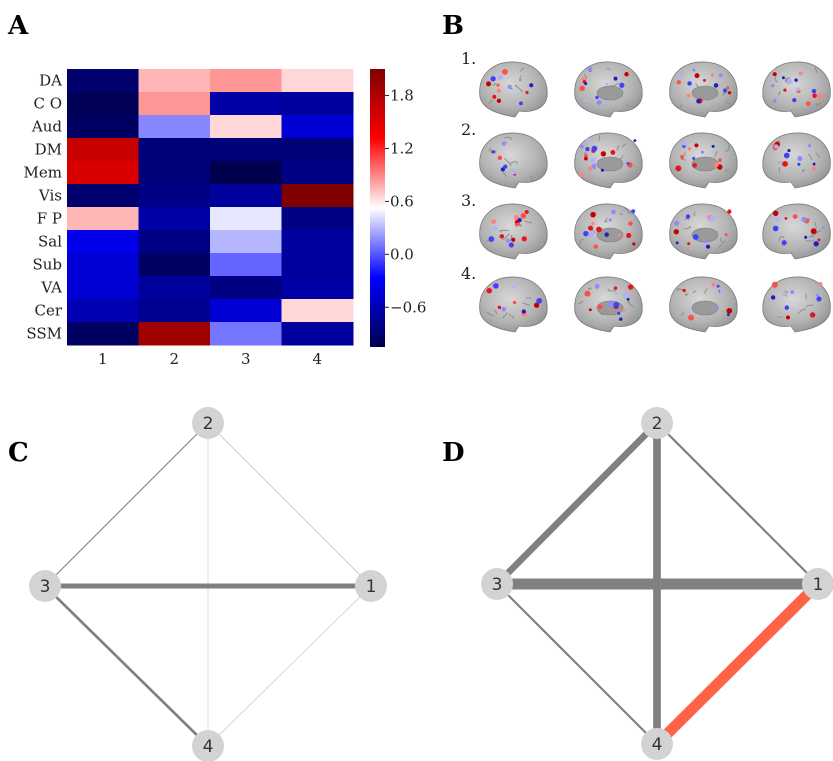  What do you see at coordinates (50, 196) in the screenshot?
I see `heatmap-row-label: Vis` at bounding box center [50, 196].